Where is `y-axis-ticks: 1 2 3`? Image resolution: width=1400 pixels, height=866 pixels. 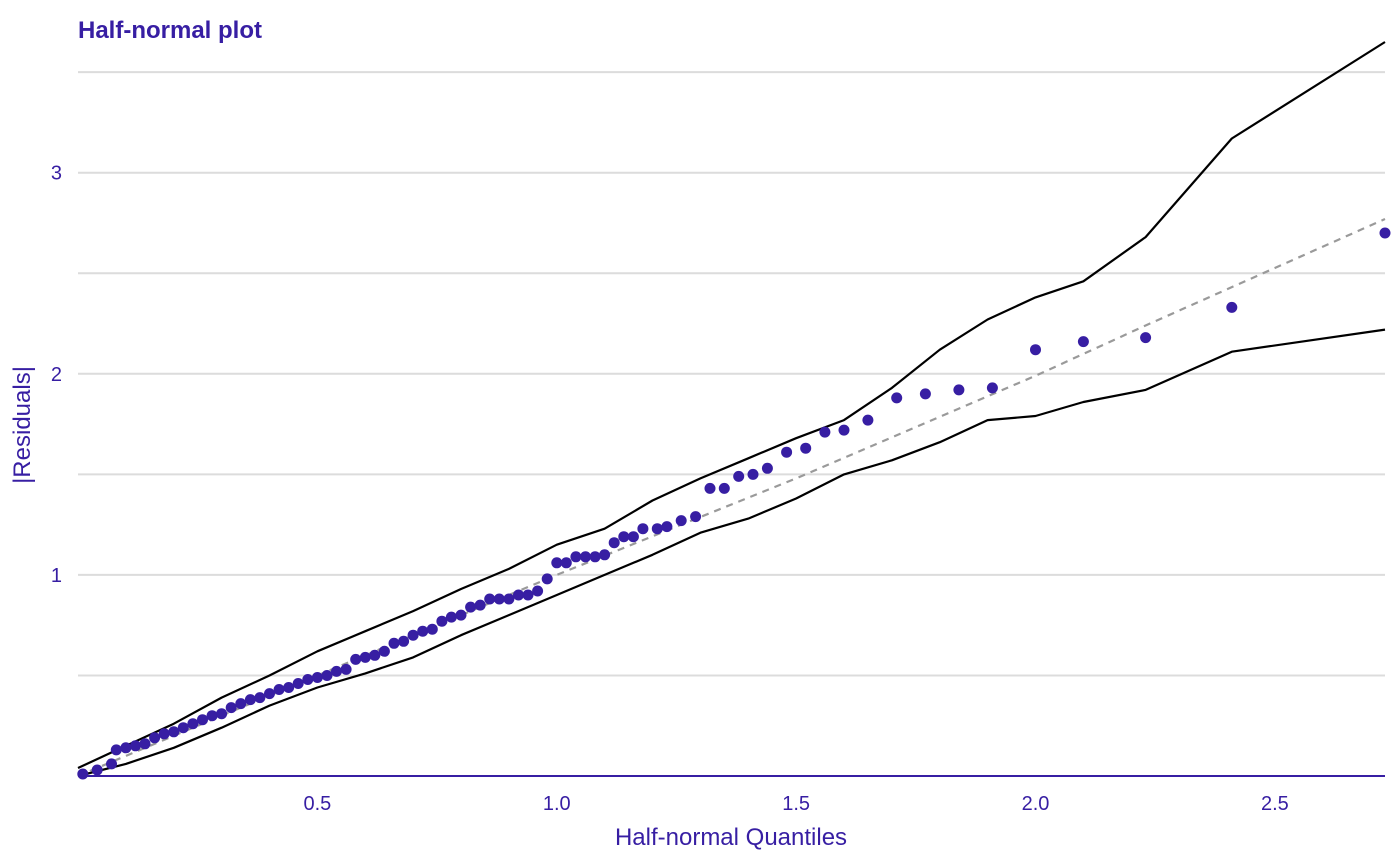
y-axis-ticks: 1 2 3 is located at coordinates (56, 375).